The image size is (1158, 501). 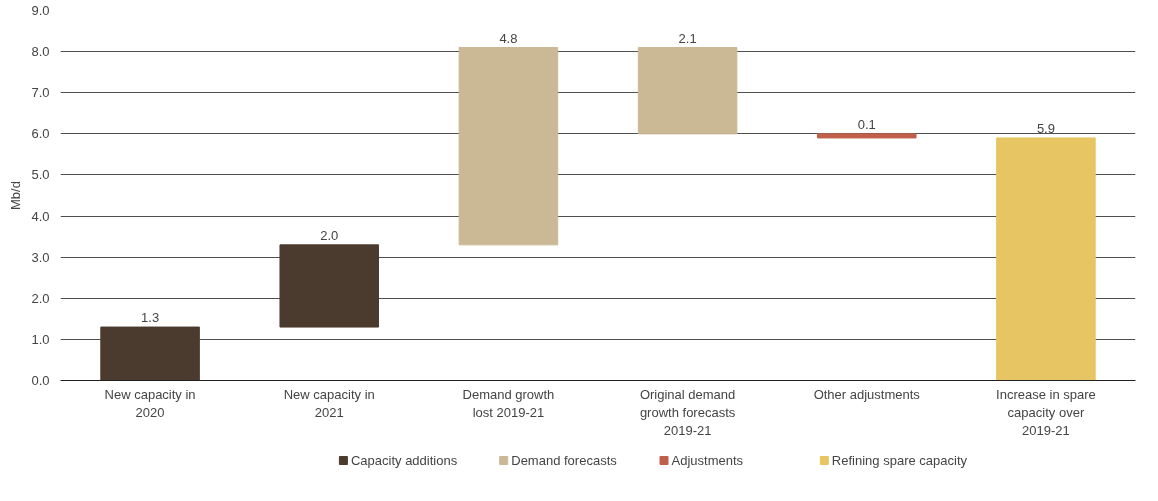 What do you see at coordinates (404, 460) in the screenshot?
I see `legend-label: Capacity additions` at bounding box center [404, 460].